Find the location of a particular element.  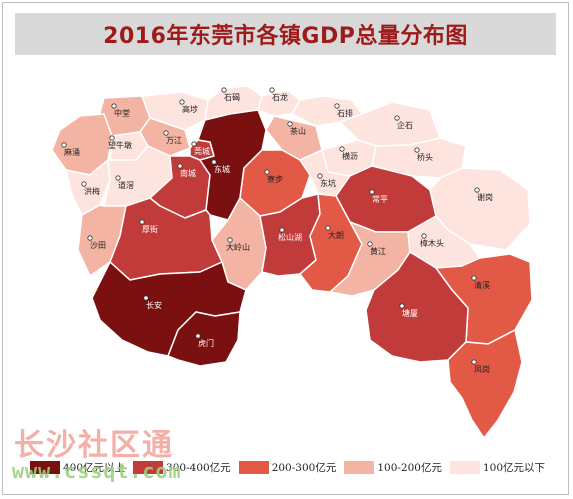

town-label: 望牛墩 is located at coordinates (120, 145).